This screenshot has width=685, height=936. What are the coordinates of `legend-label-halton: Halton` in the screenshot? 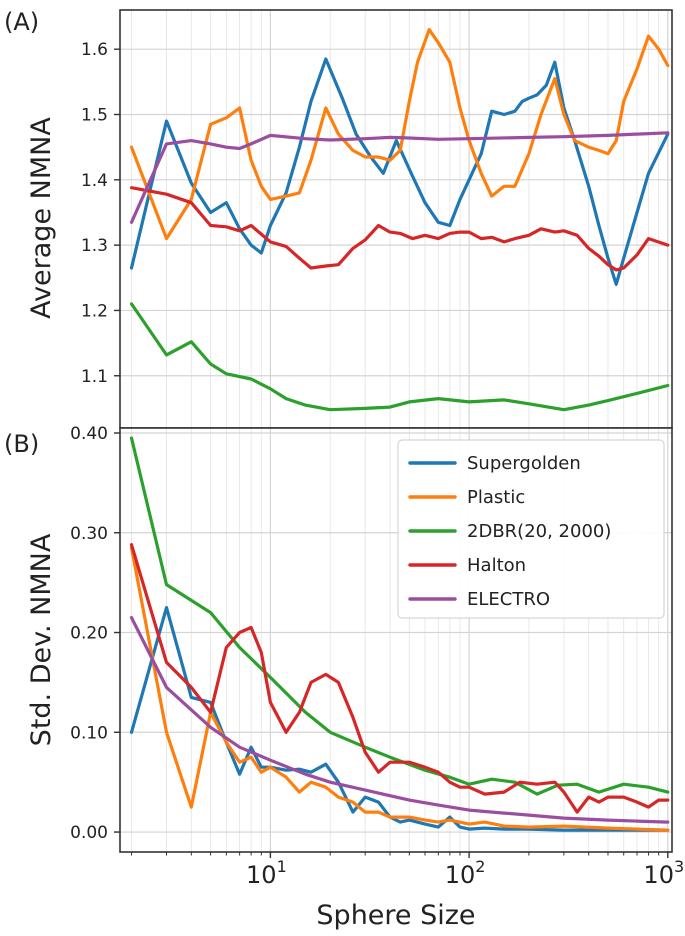 It's located at (496, 565).